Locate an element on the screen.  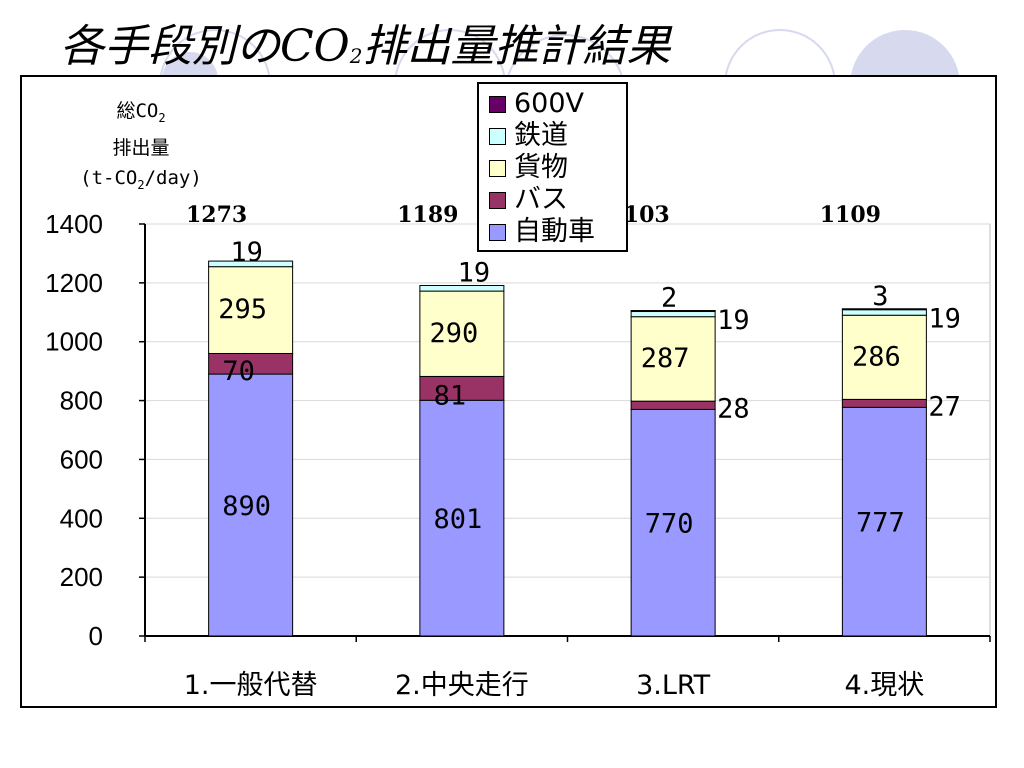
legend-item: 自動車 is located at coordinates (557, 232).